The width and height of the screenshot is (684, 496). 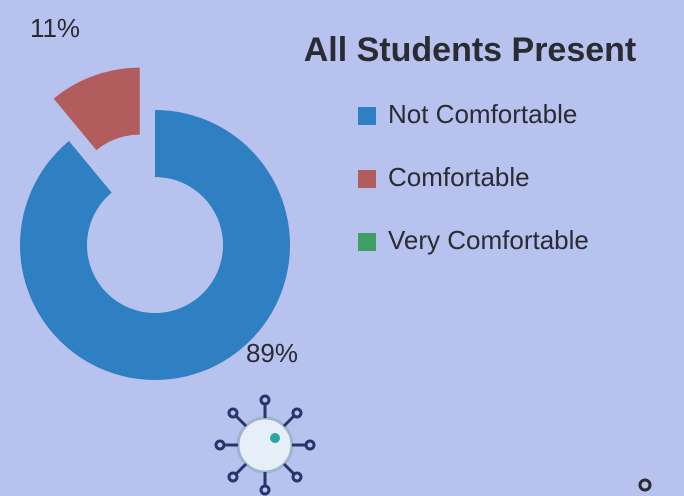 I want to click on chart-title: All Students Present, so click(x=470, y=50).